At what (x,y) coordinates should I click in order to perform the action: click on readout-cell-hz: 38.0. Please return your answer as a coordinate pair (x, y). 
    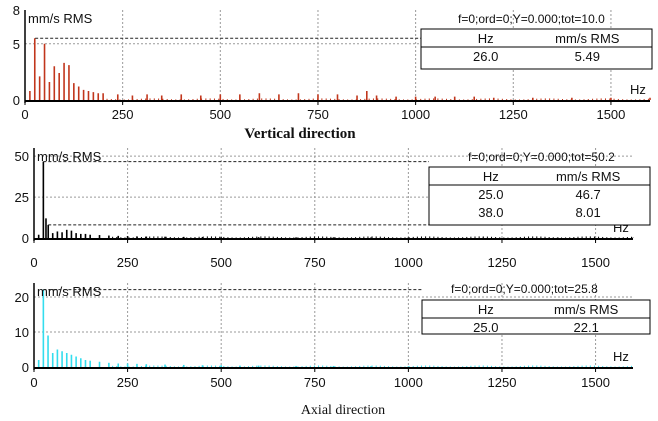
    Looking at the image, I should click on (490, 212).